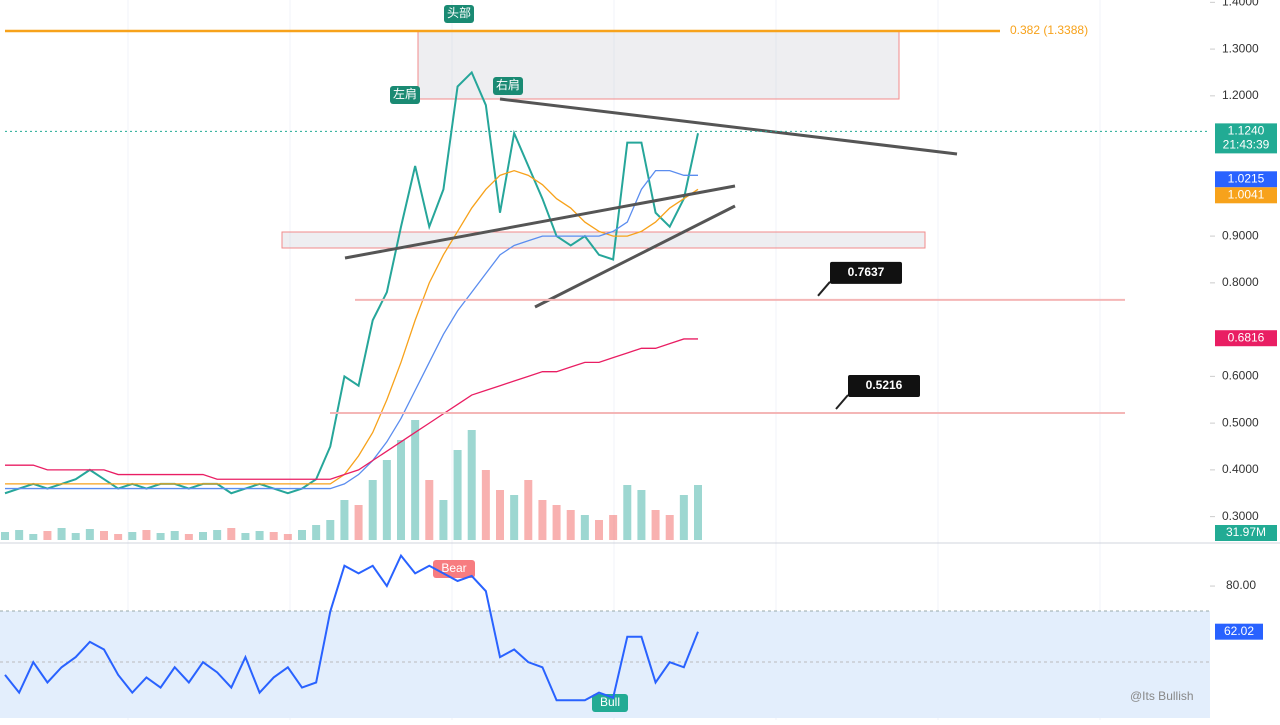  I want to click on y-tick-label: 1.3000, so click(1240, 48).